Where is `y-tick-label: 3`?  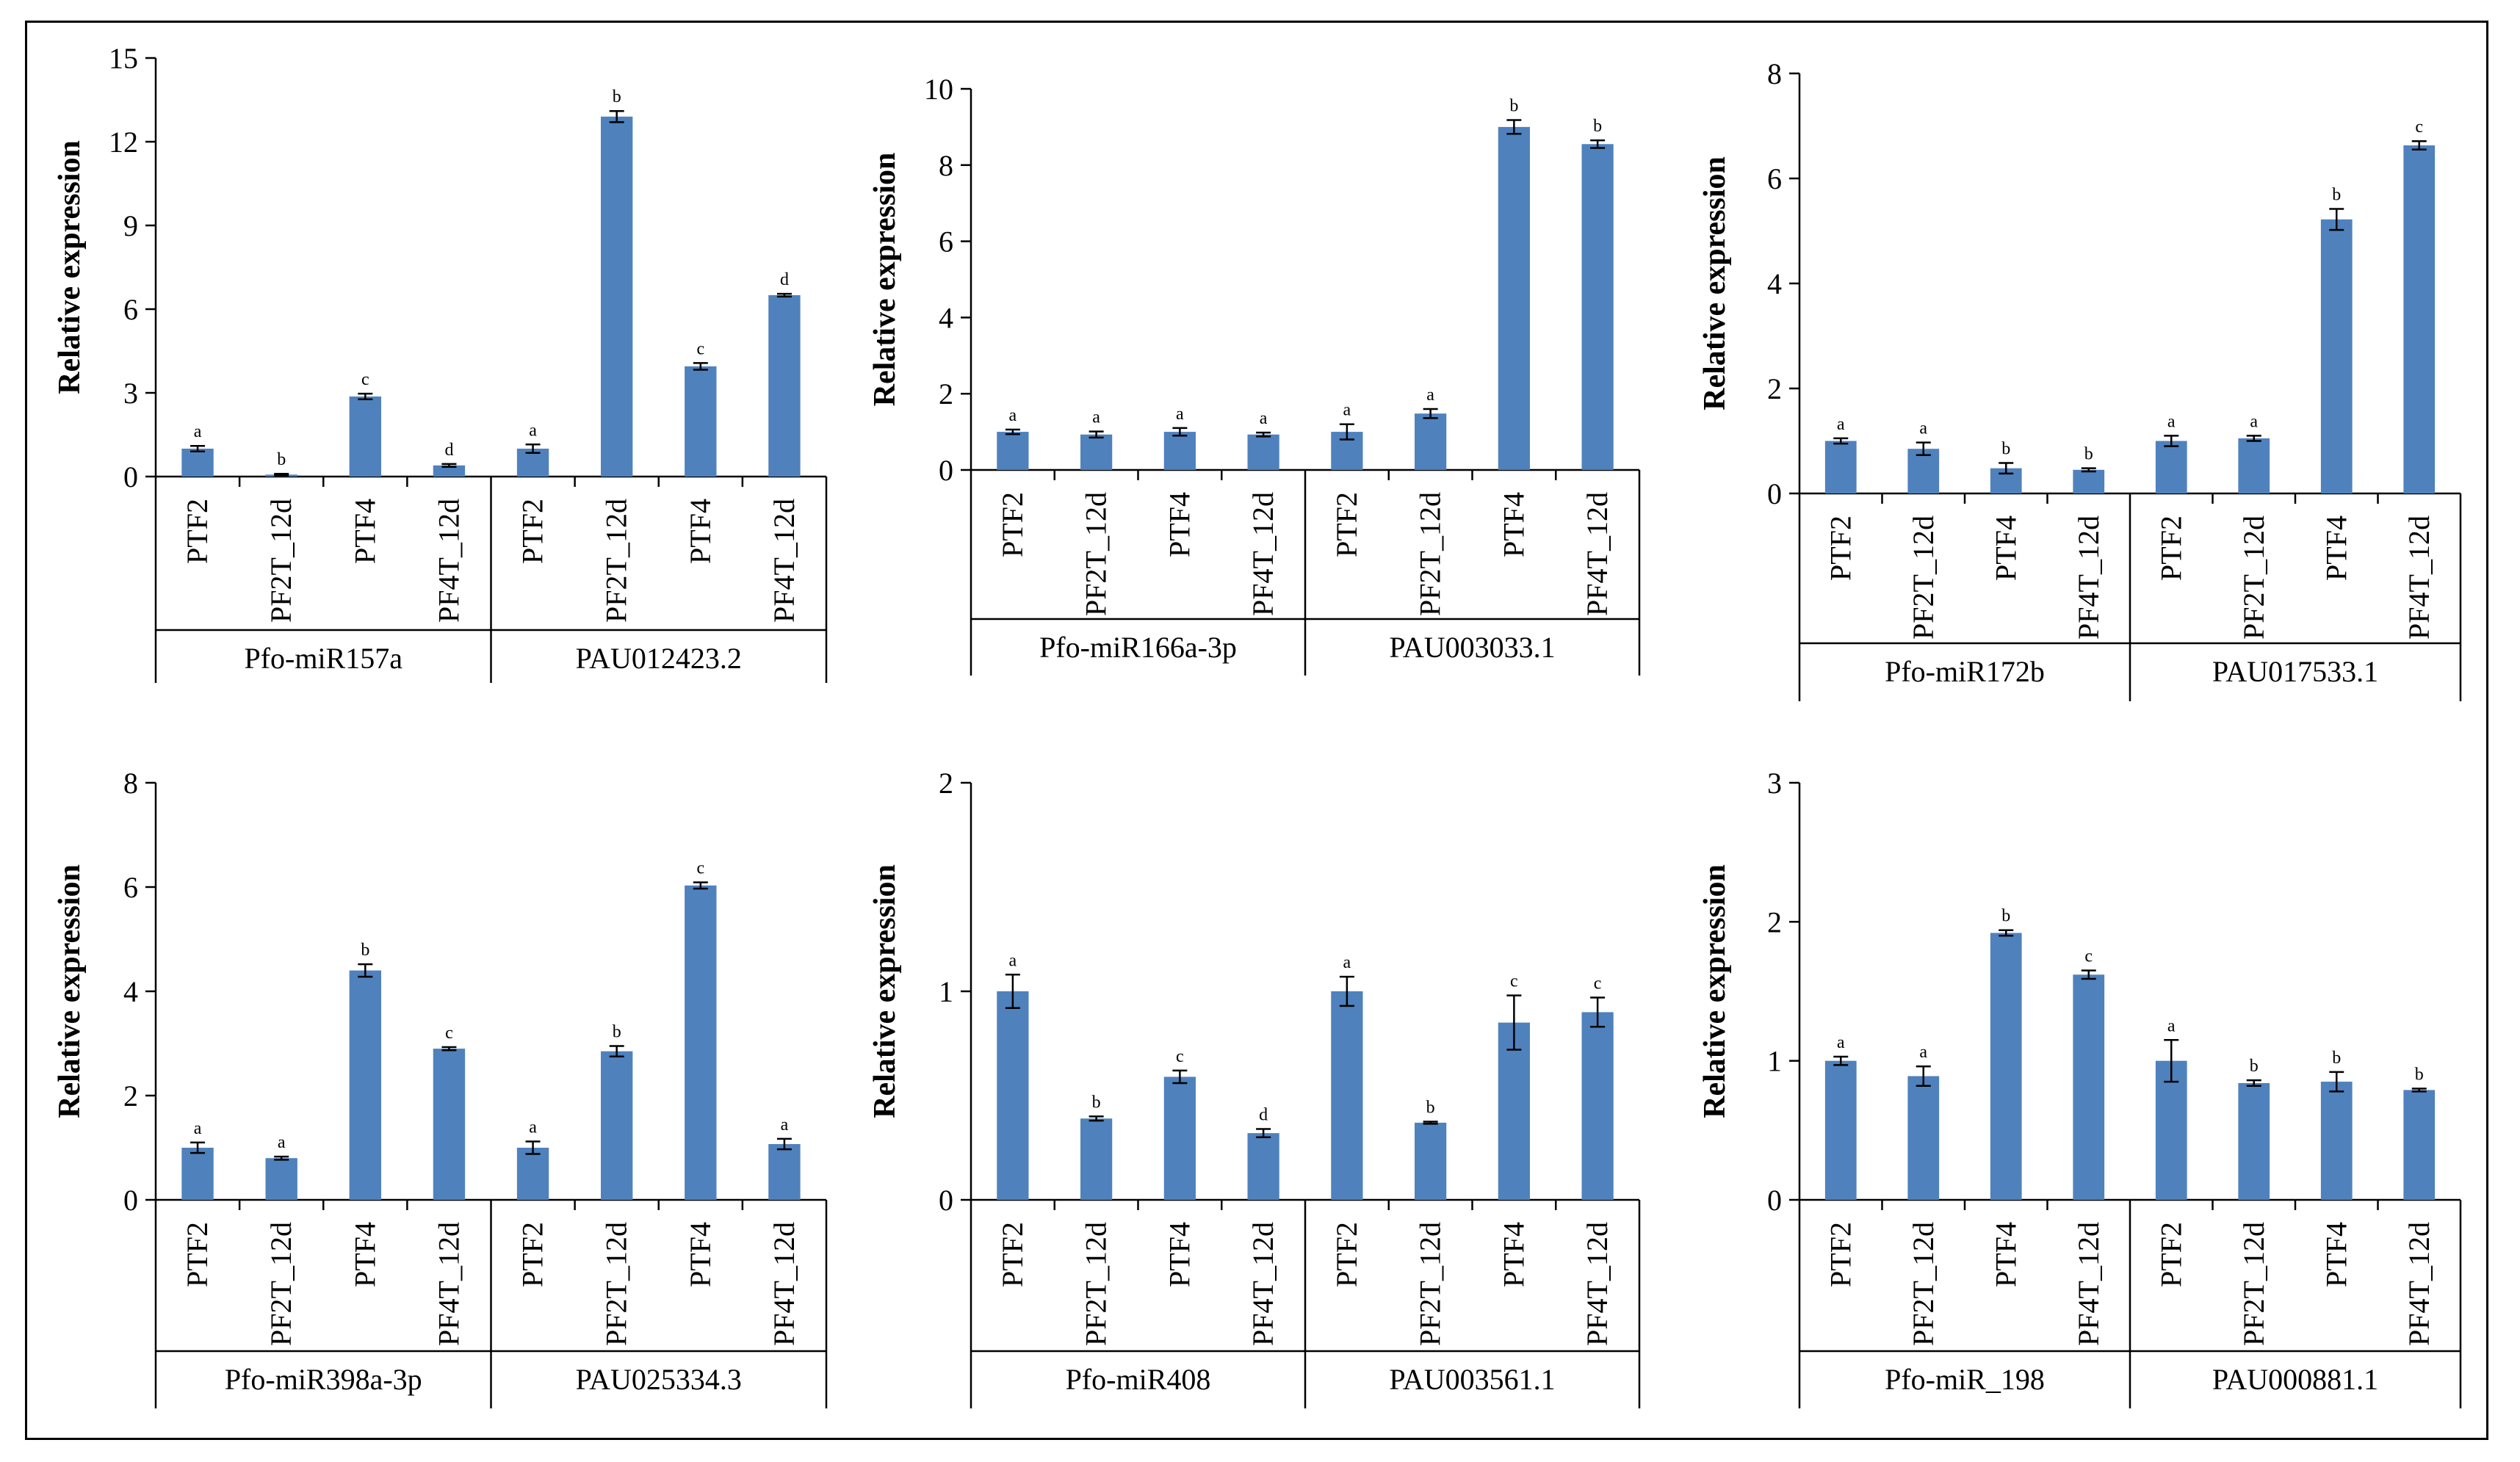 y-tick-label: 3 is located at coordinates (130, 393).